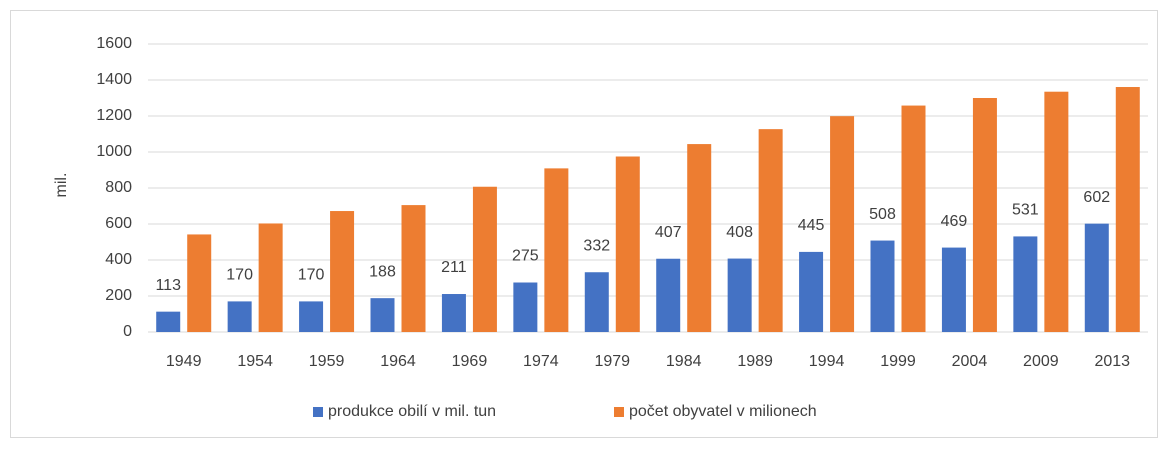  What do you see at coordinates (118, 259) in the screenshot?
I see `y-tick-label: 400` at bounding box center [118, 259].